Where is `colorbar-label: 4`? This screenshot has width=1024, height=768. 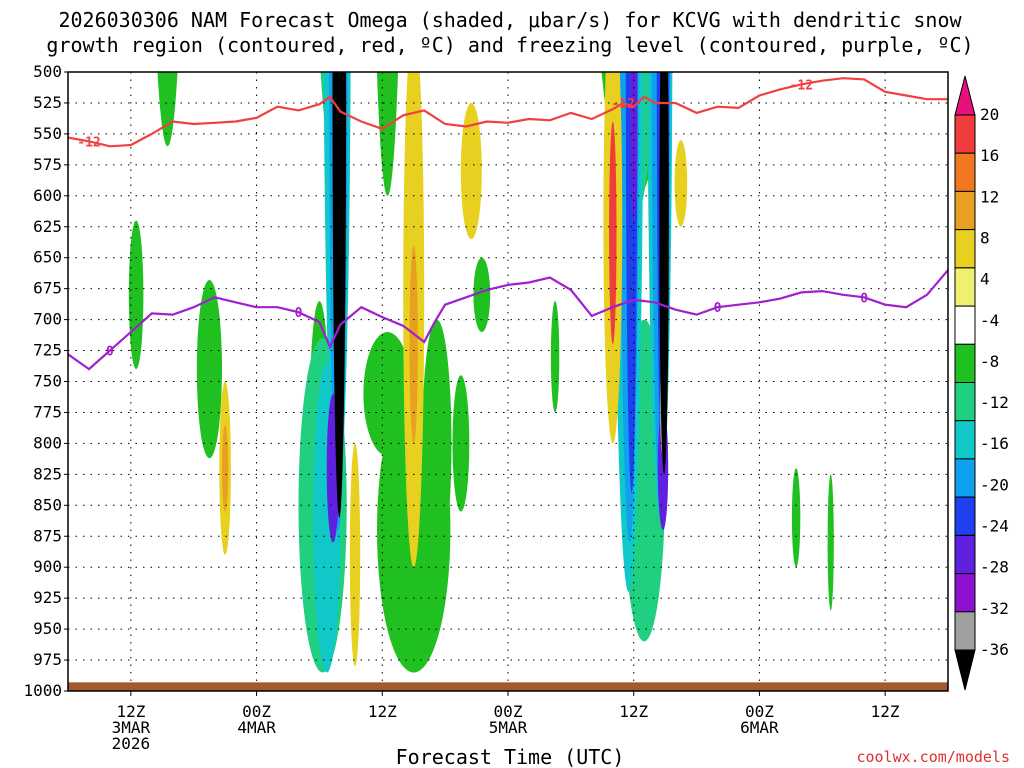
colorbar-label: 4 is located at coordinates (985, 279).